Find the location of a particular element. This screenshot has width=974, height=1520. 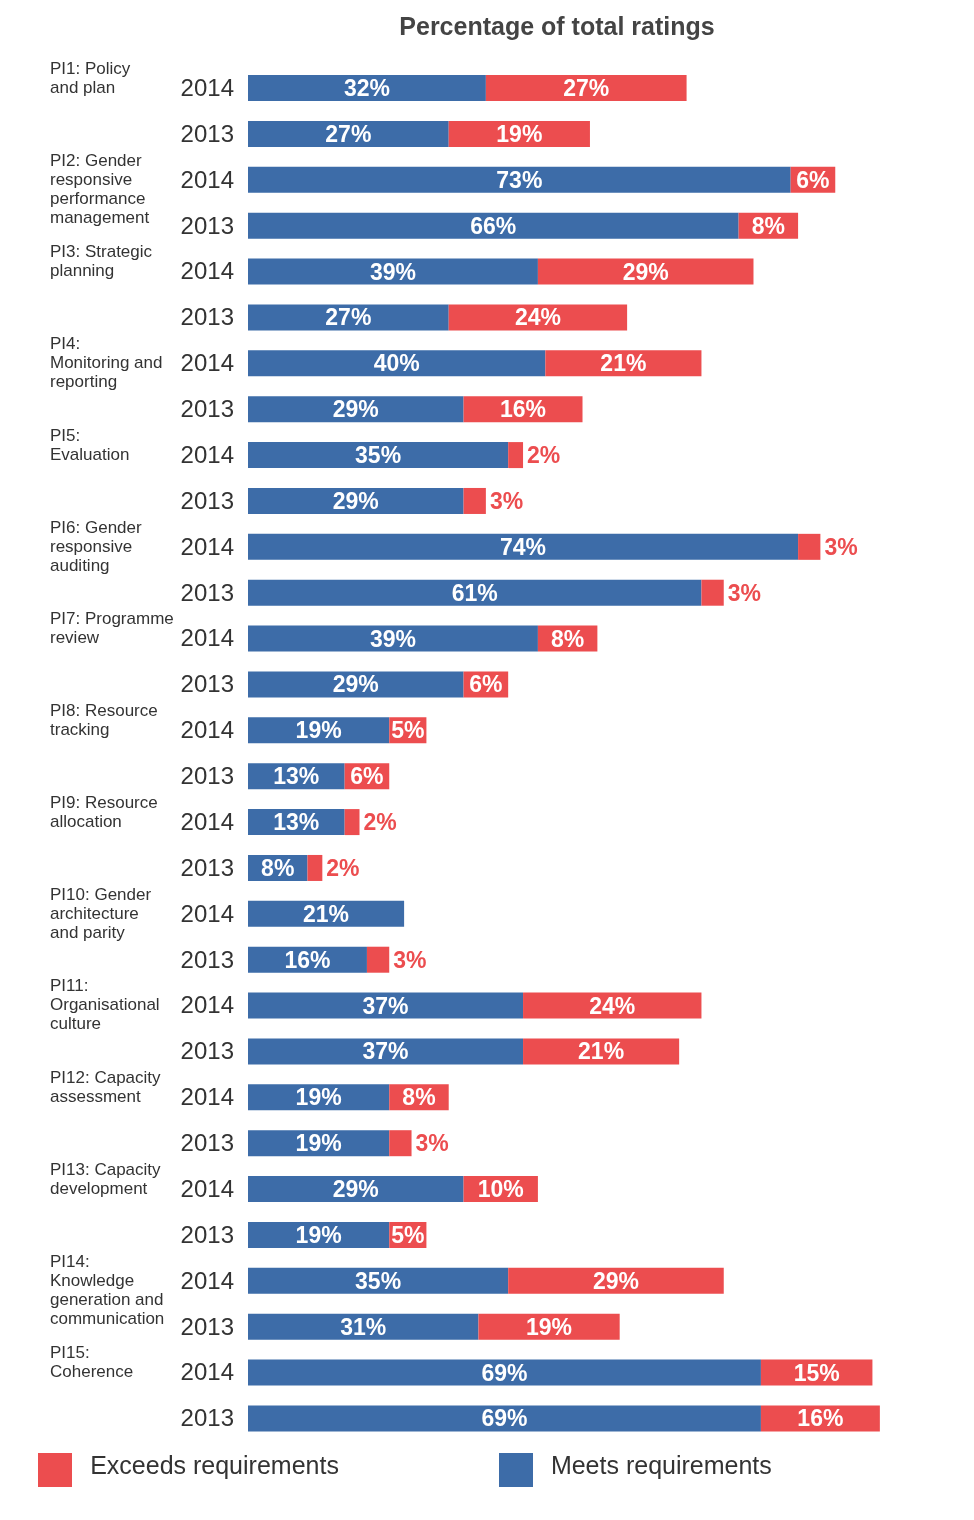

data-label: 10% is located at coordinates (500, 1189).